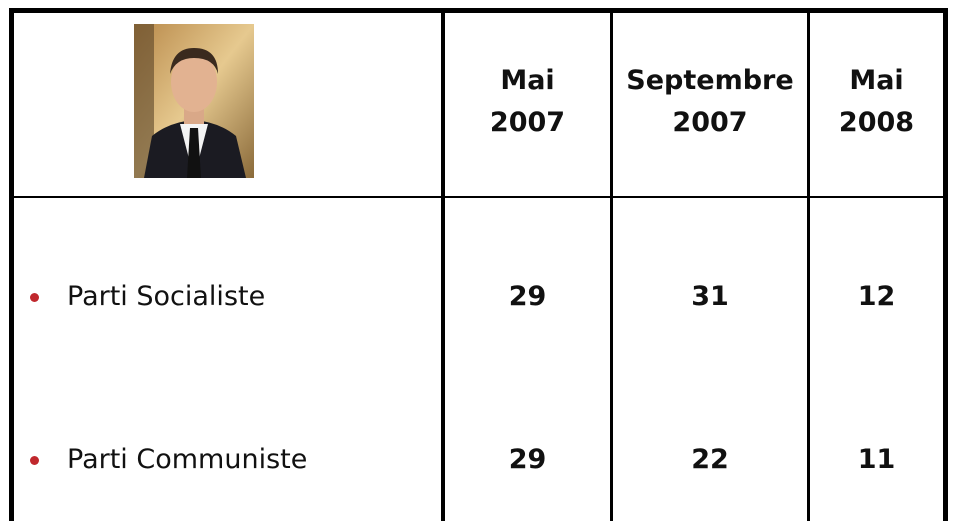 The image size is (955, 521). I want to click on cell-value: 31, so click(710, 296).